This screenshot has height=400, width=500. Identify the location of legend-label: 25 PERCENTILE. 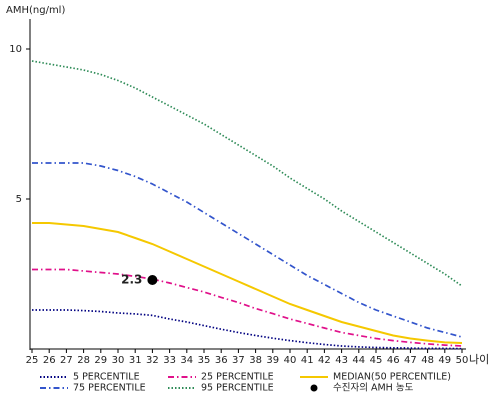
(237, 377).